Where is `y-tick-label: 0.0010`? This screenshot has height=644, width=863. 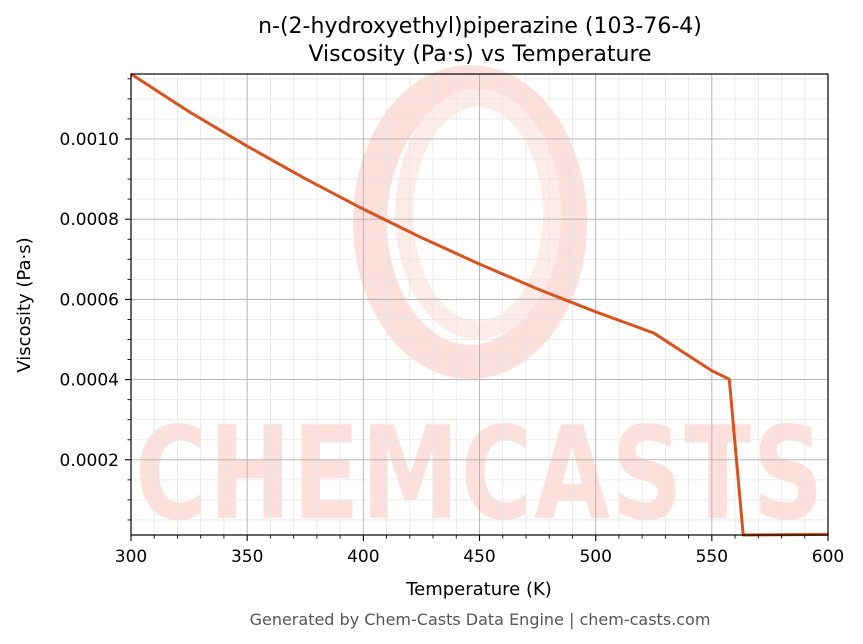 y-tick-label: 0.0010 is located at coordinates (89, 140).